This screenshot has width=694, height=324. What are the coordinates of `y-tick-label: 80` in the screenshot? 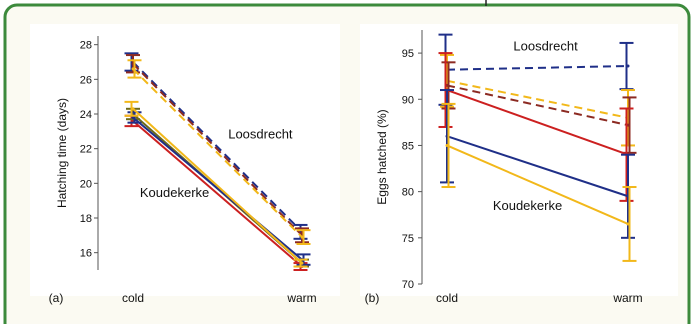 It's located at (408, 193).